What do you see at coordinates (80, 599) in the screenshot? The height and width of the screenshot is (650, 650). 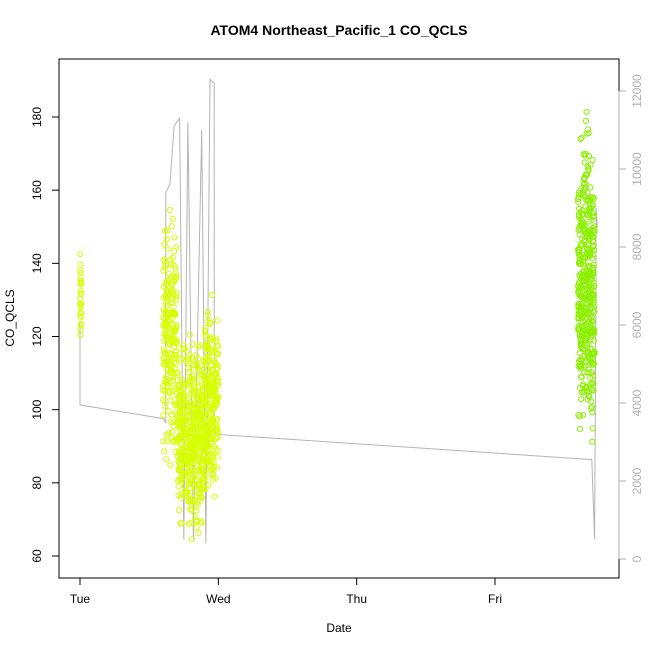 I see `x-tick-label: Tue` at bounding box center [80, 599].